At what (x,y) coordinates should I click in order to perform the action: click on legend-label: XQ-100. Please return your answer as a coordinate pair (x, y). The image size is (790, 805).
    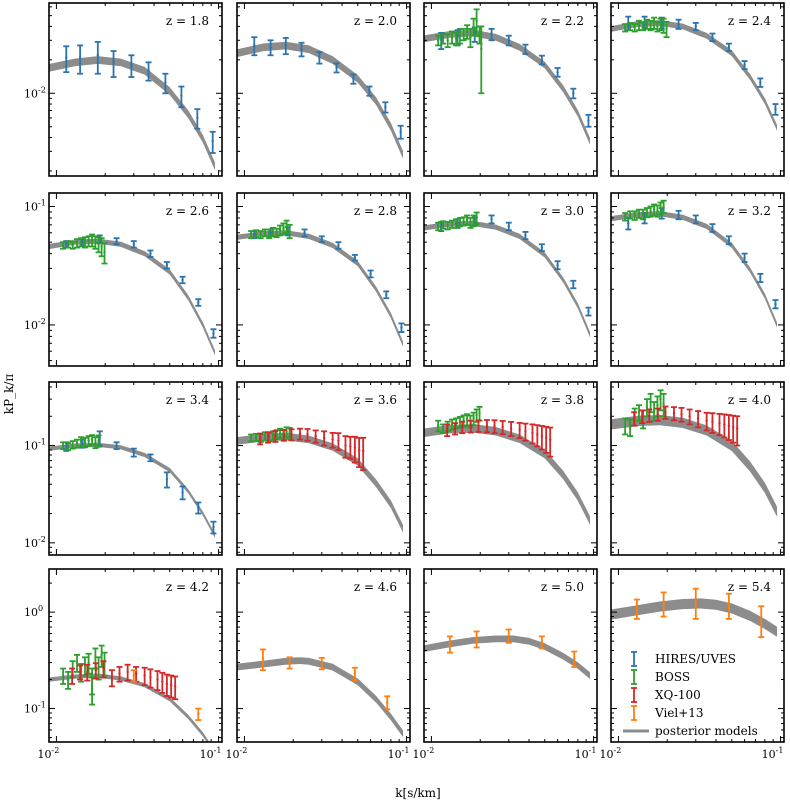
    Looking at the image, I should click on (678, 695).